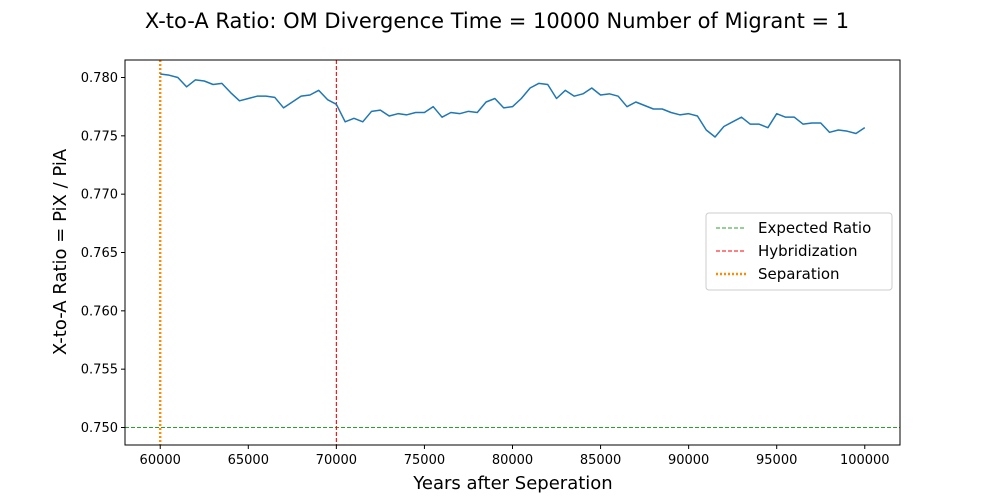 The height and width of the screenshot is (500, 1000). Describe the element at coordinates (424, 460) in the screenshot. I see `x-tick-label: 75000` at that location.